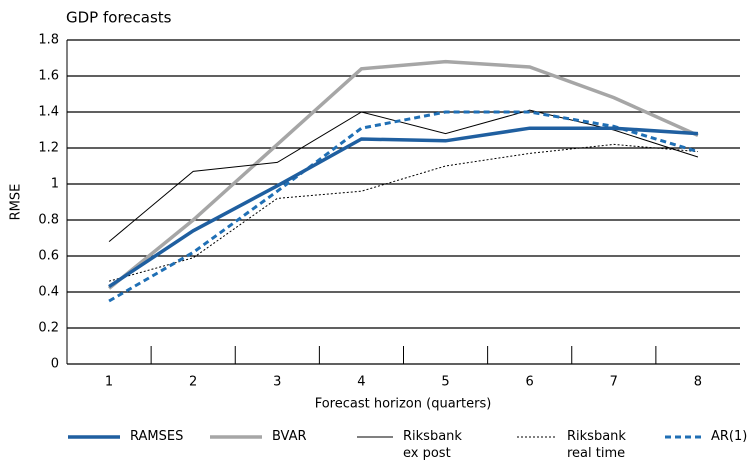  What do you see at coordinates (119, 18) in the screenshot?
I see `chart-title: GDP forecasts` at bounding box center [119, 18].